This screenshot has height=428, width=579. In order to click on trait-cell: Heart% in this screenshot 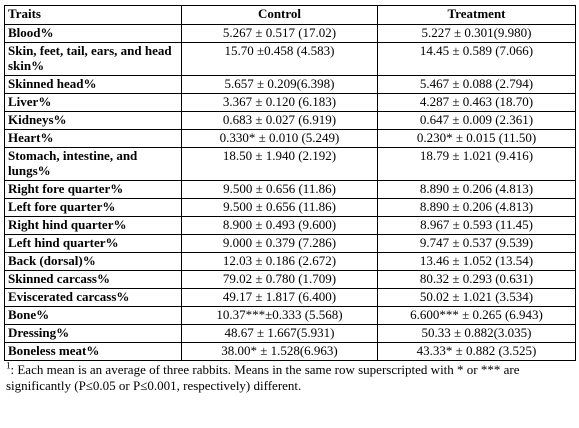, I will do `click(93, 138)`.